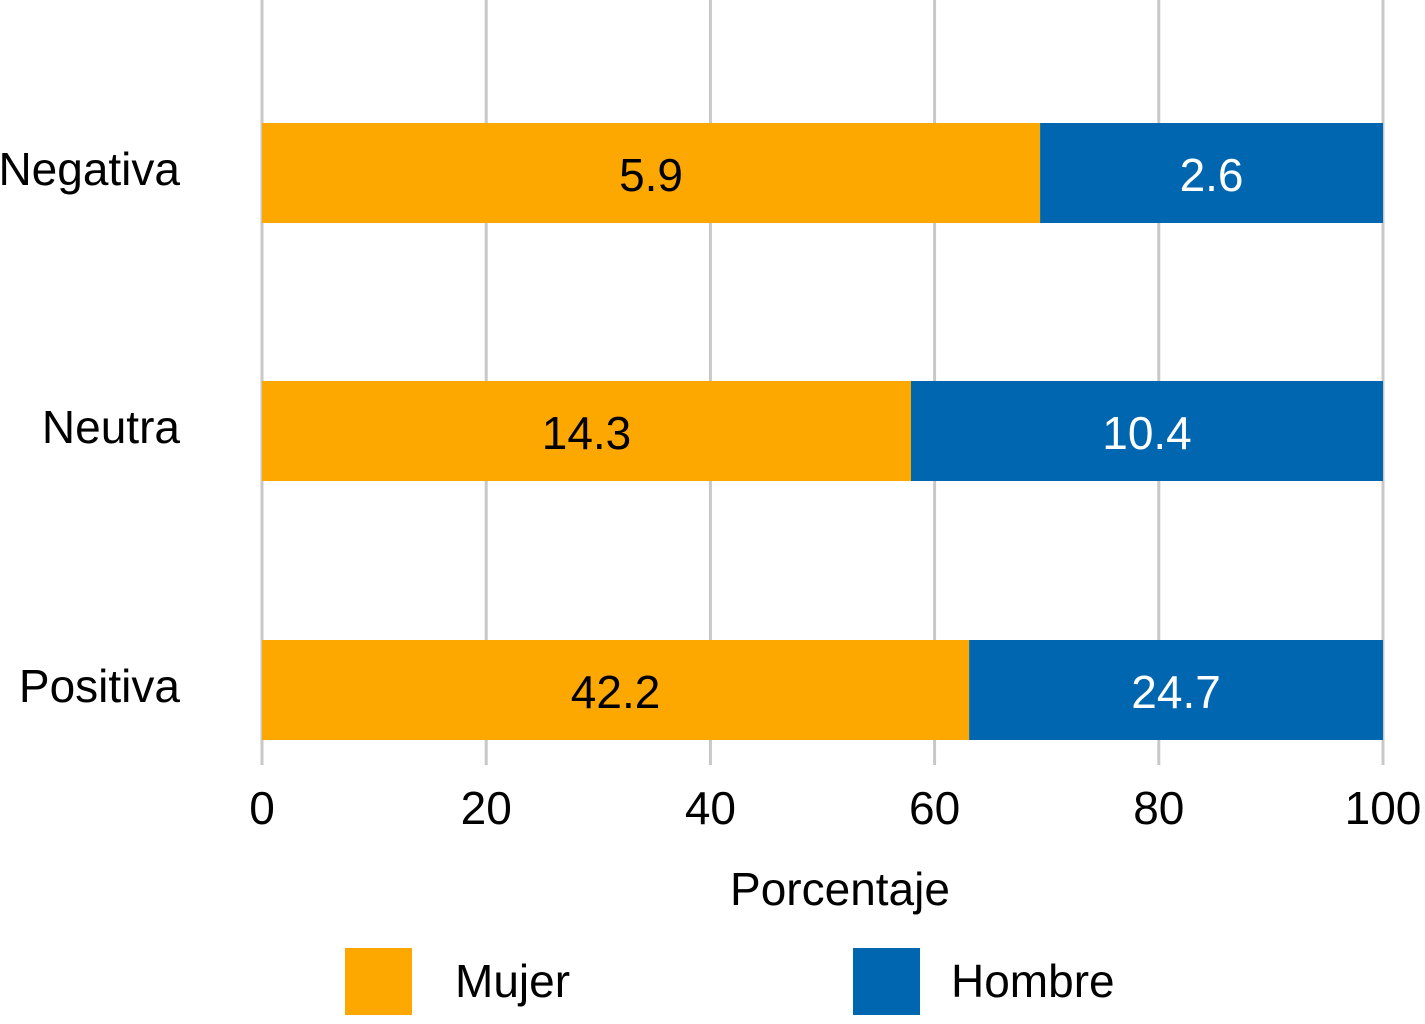 The height and width of the screenshot is (1024, 1425). I want to click on data-label: 14.3, so click(587, 433).